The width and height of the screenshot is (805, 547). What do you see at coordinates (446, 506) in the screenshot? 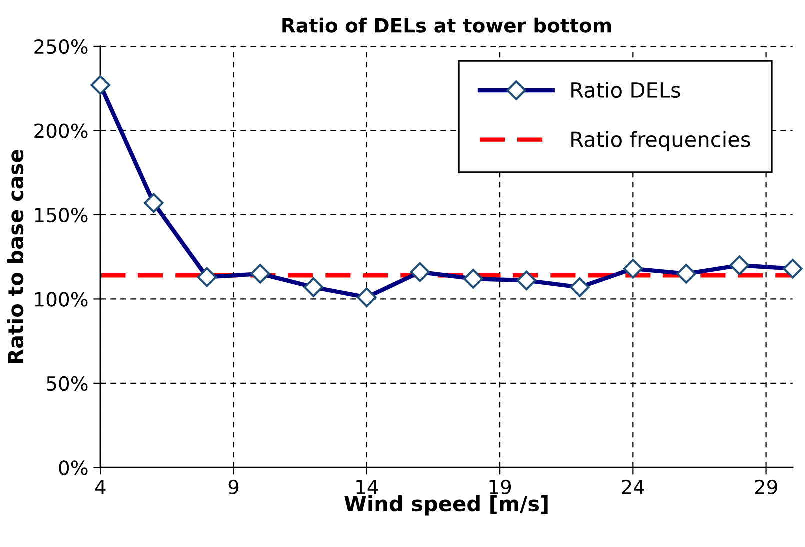
I see `x-axis-title: Wind speed [m/s]` at bounding box center [446, 506].